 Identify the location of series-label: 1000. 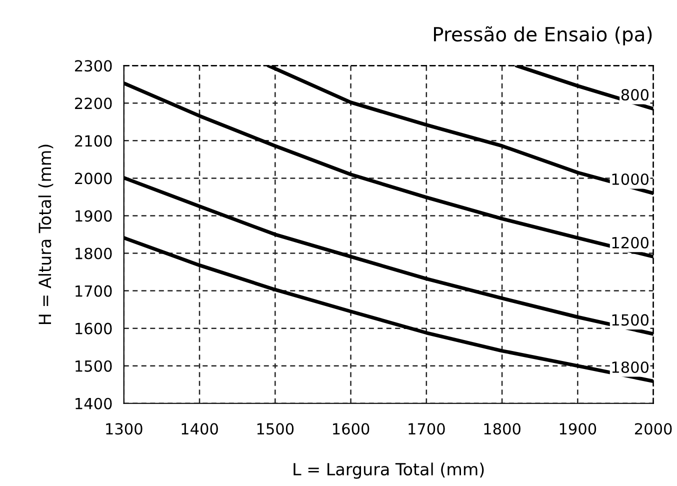
(630, 179).